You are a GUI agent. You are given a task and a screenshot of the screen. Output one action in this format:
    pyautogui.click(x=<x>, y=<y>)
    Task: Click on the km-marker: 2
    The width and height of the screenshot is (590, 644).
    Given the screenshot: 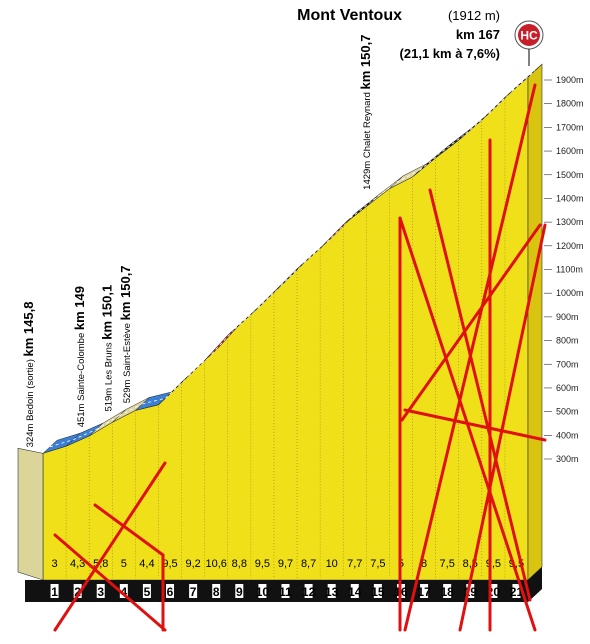 What is the action you would take?
    pyautogui.click(x=77, y=592)
    